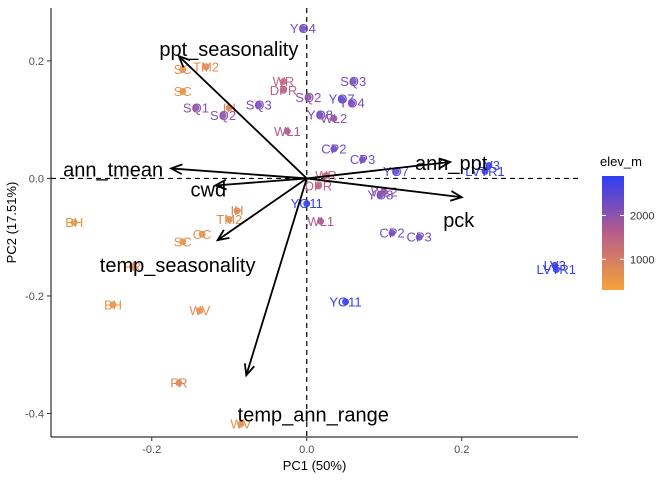 This screenshot has height=480, width=672. Describe the element at coordinates (390, 204) in the screenshot. I see `loading-pck: pck` at that location.